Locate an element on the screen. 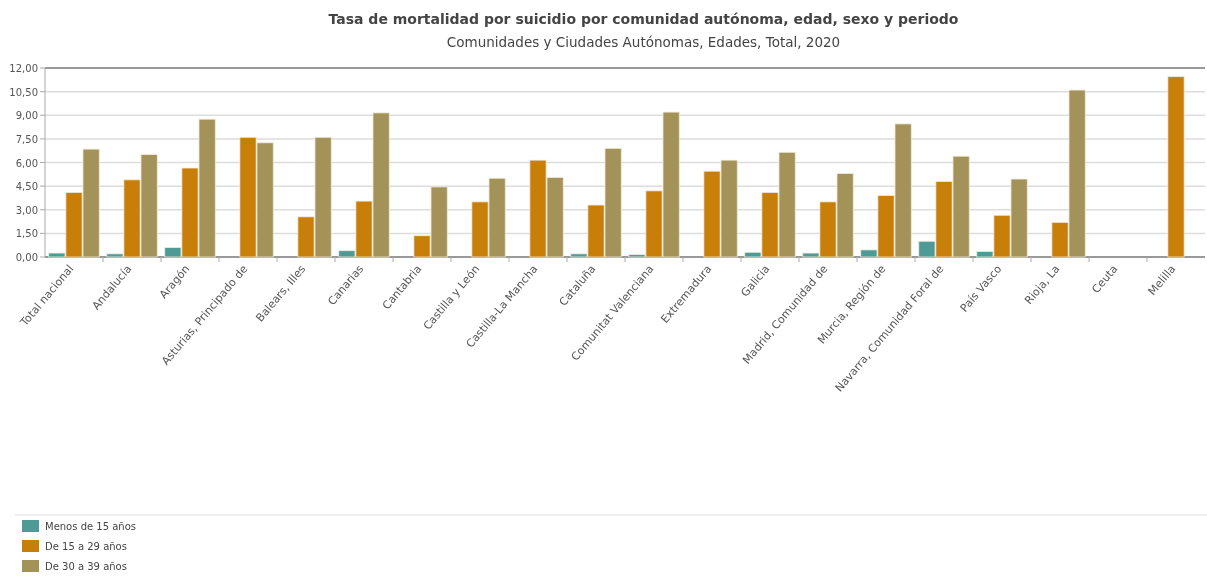  chart-title: Tasa de mortalidad por suicidio por comunidad autónoma, edad, sexo y periodo is located at coordinates (643, 19).